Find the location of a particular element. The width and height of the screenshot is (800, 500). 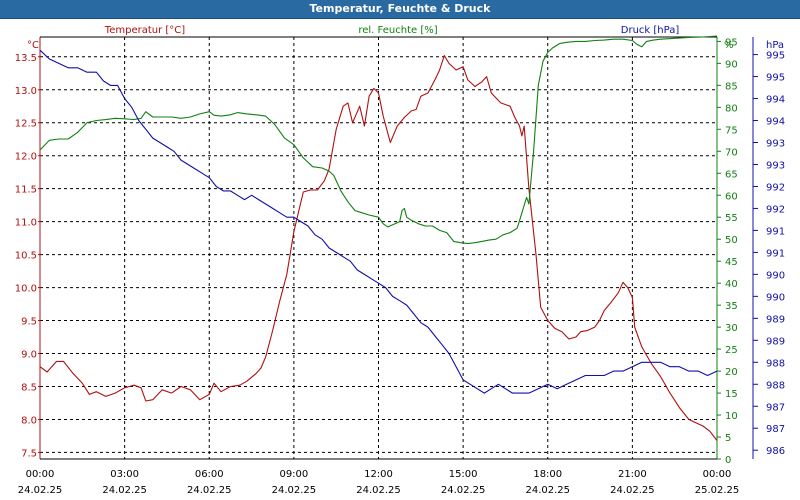

y-left-unit-label: °C is located at coordinates (33, 45).